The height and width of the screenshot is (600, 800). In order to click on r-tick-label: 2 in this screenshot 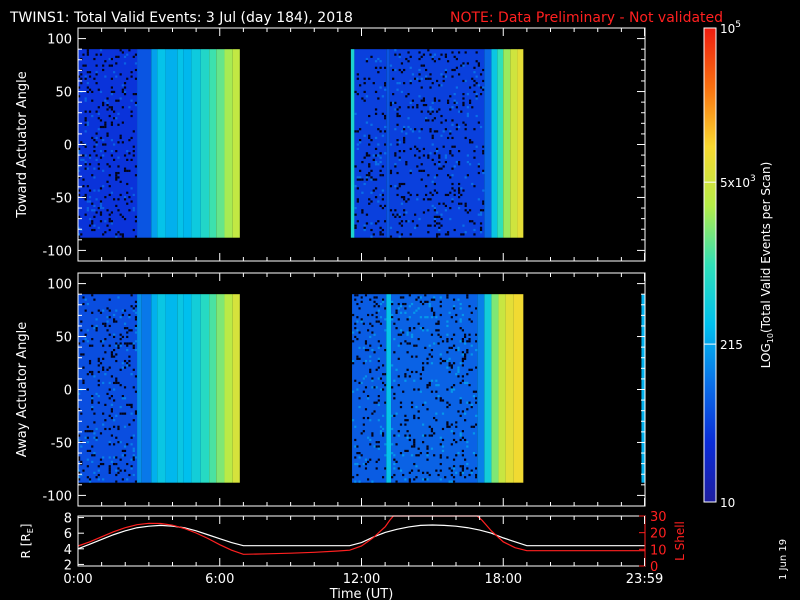, I will do `click(68, 565)`.